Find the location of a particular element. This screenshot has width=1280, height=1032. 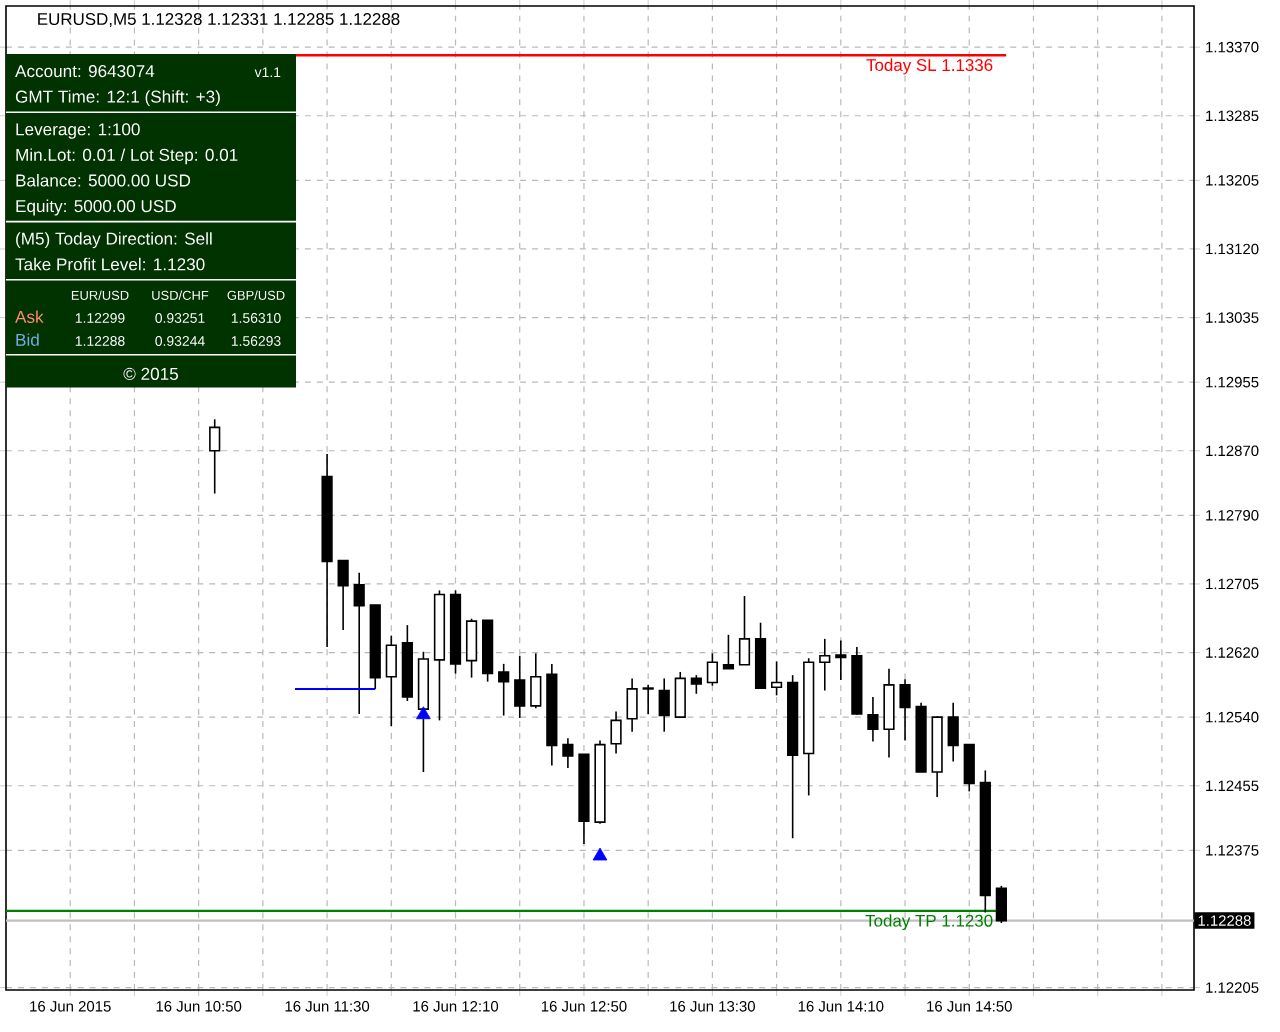

annotation: Min.Lot: 0.01 / Lot Step: 0.01 is located at coordinates (127, 156).